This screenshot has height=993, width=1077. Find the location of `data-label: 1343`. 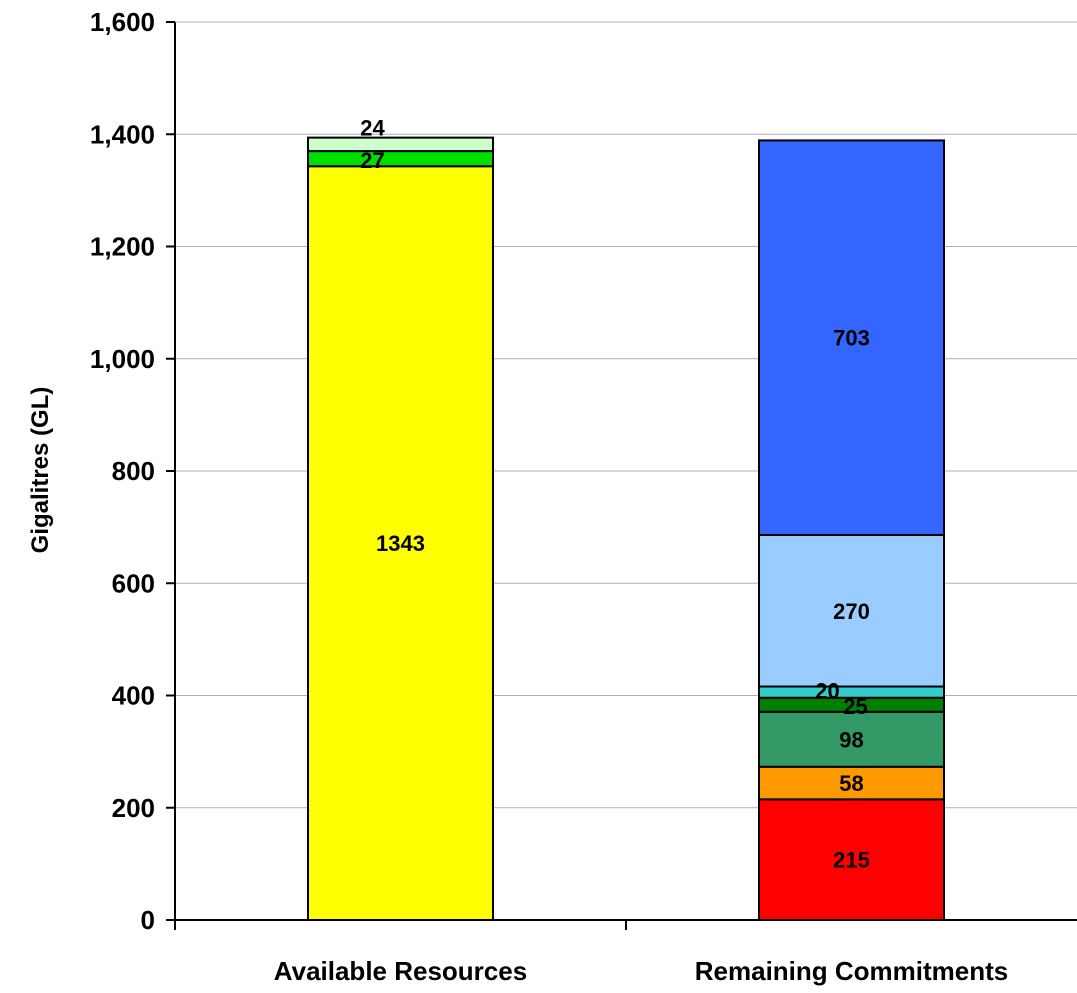

data-label: 1343 is located at coordinates (400, 543).